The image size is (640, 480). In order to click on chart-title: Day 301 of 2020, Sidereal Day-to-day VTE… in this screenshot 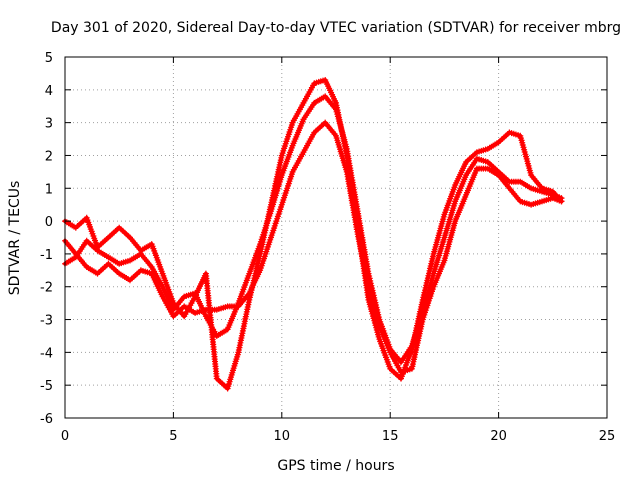, I will do `click(336, 28)`.